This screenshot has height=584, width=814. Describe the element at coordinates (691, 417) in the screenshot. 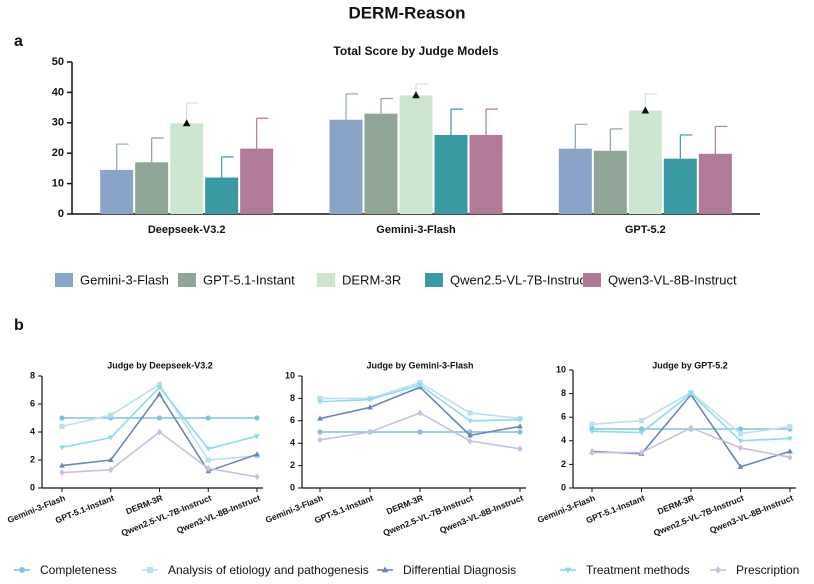

I see `series-line` at that location.